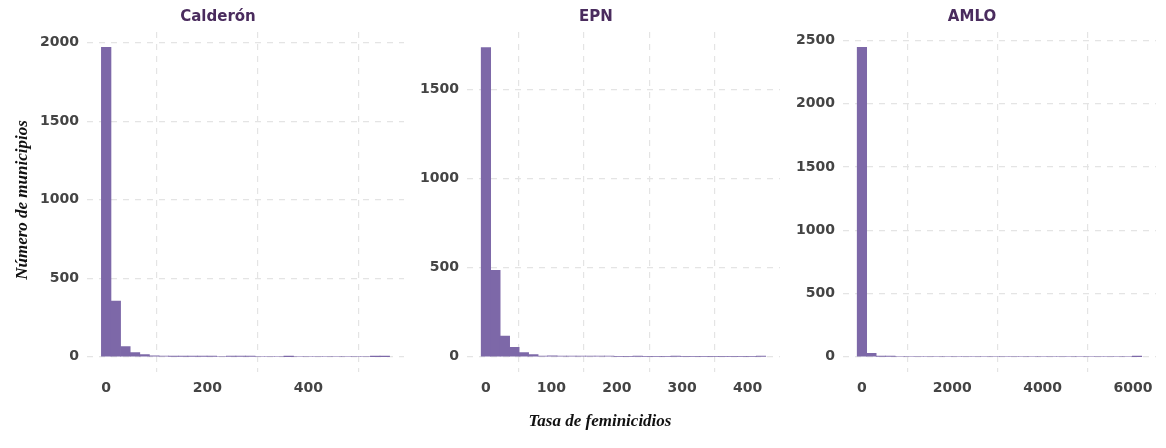 This screenshot has height=448, width=1166. I want to click on chart-title: AMLO, so click(972, 15).